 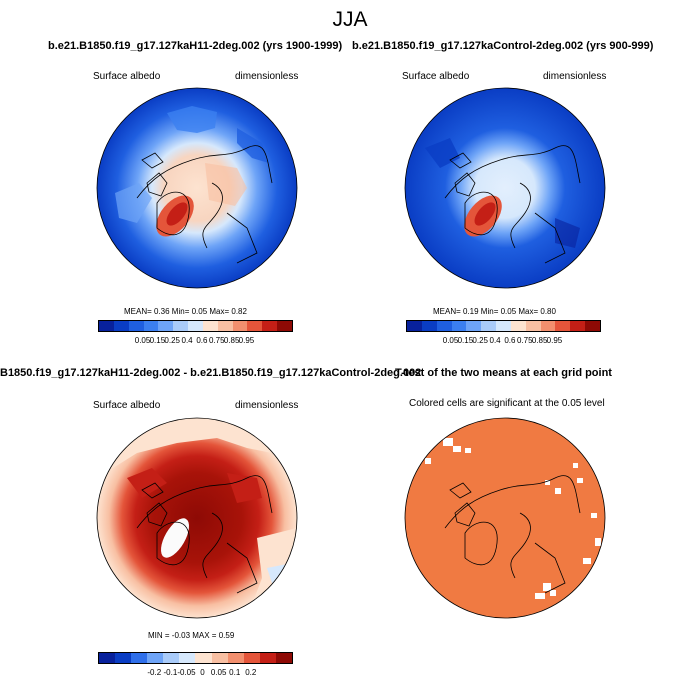 I want to click on panel2-stats: MEAN= 0.19 Min= 0.05 Max= 0.80, so click(x=494, y=311).